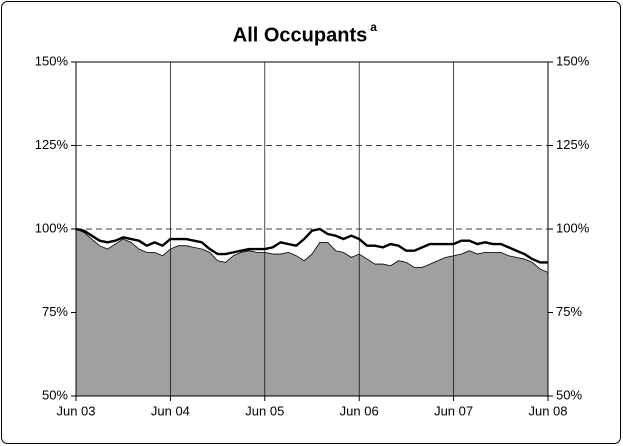  I want to click on y2-tick-label: 75%, so click(569, 311).